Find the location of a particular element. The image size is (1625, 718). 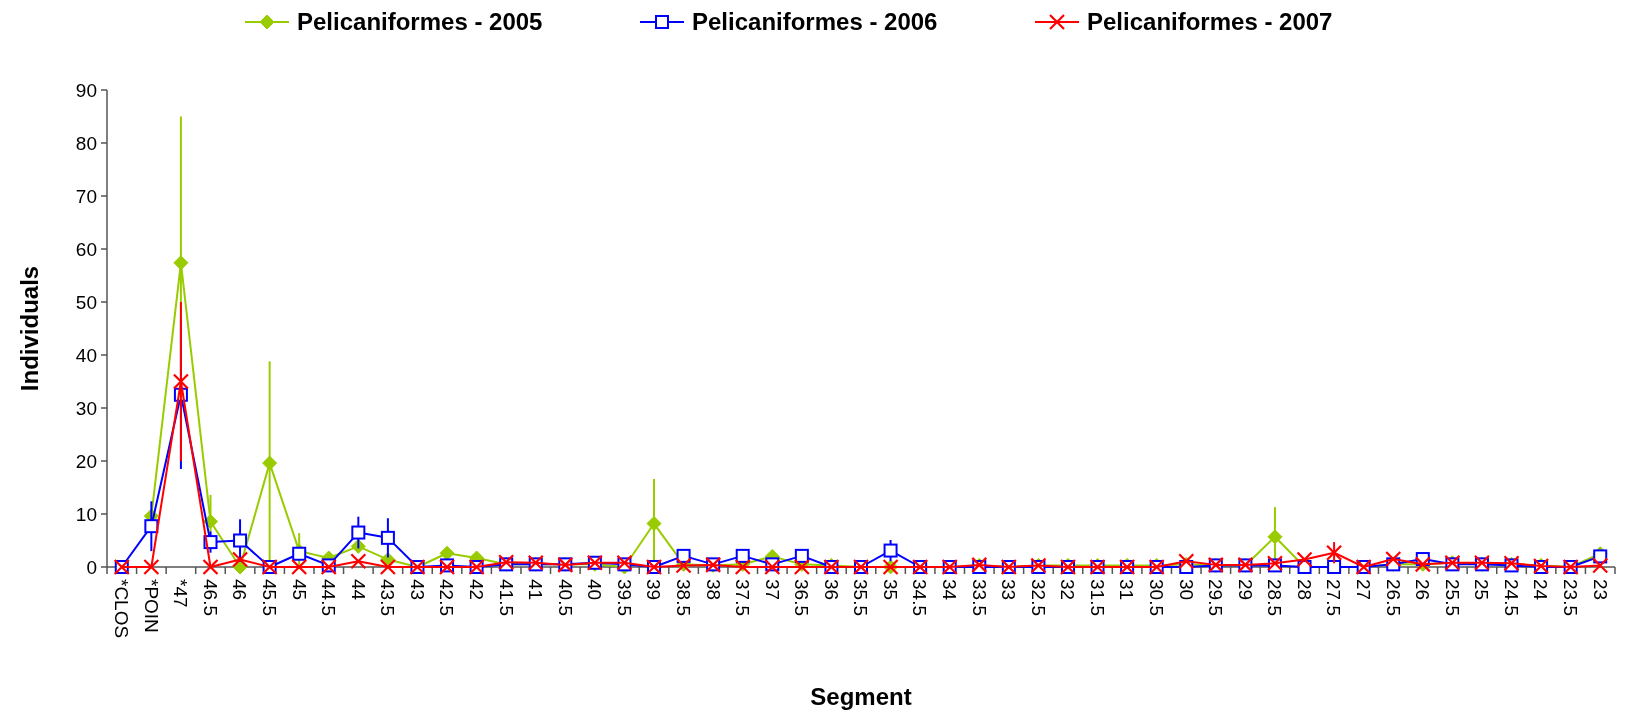

y-tick-label: 90 is located at coordinates (86, 90).